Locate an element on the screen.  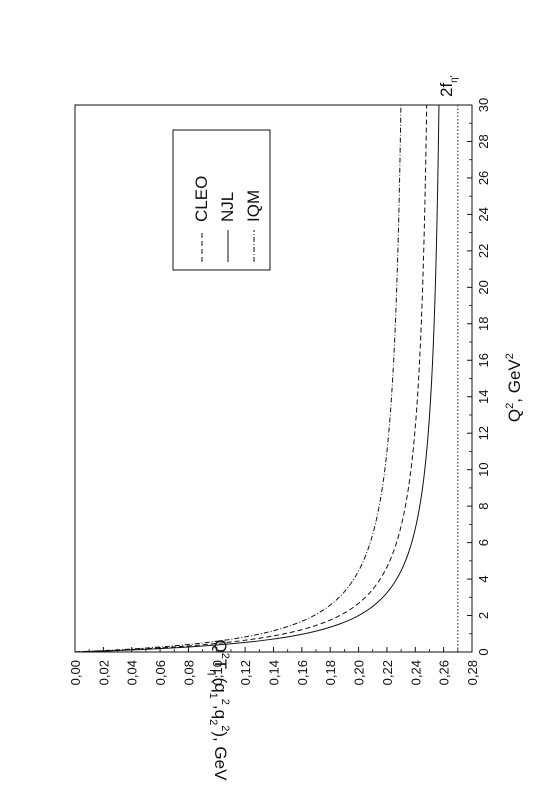
legend-label-cleo: CLEO is located at coordinates (201, 199).